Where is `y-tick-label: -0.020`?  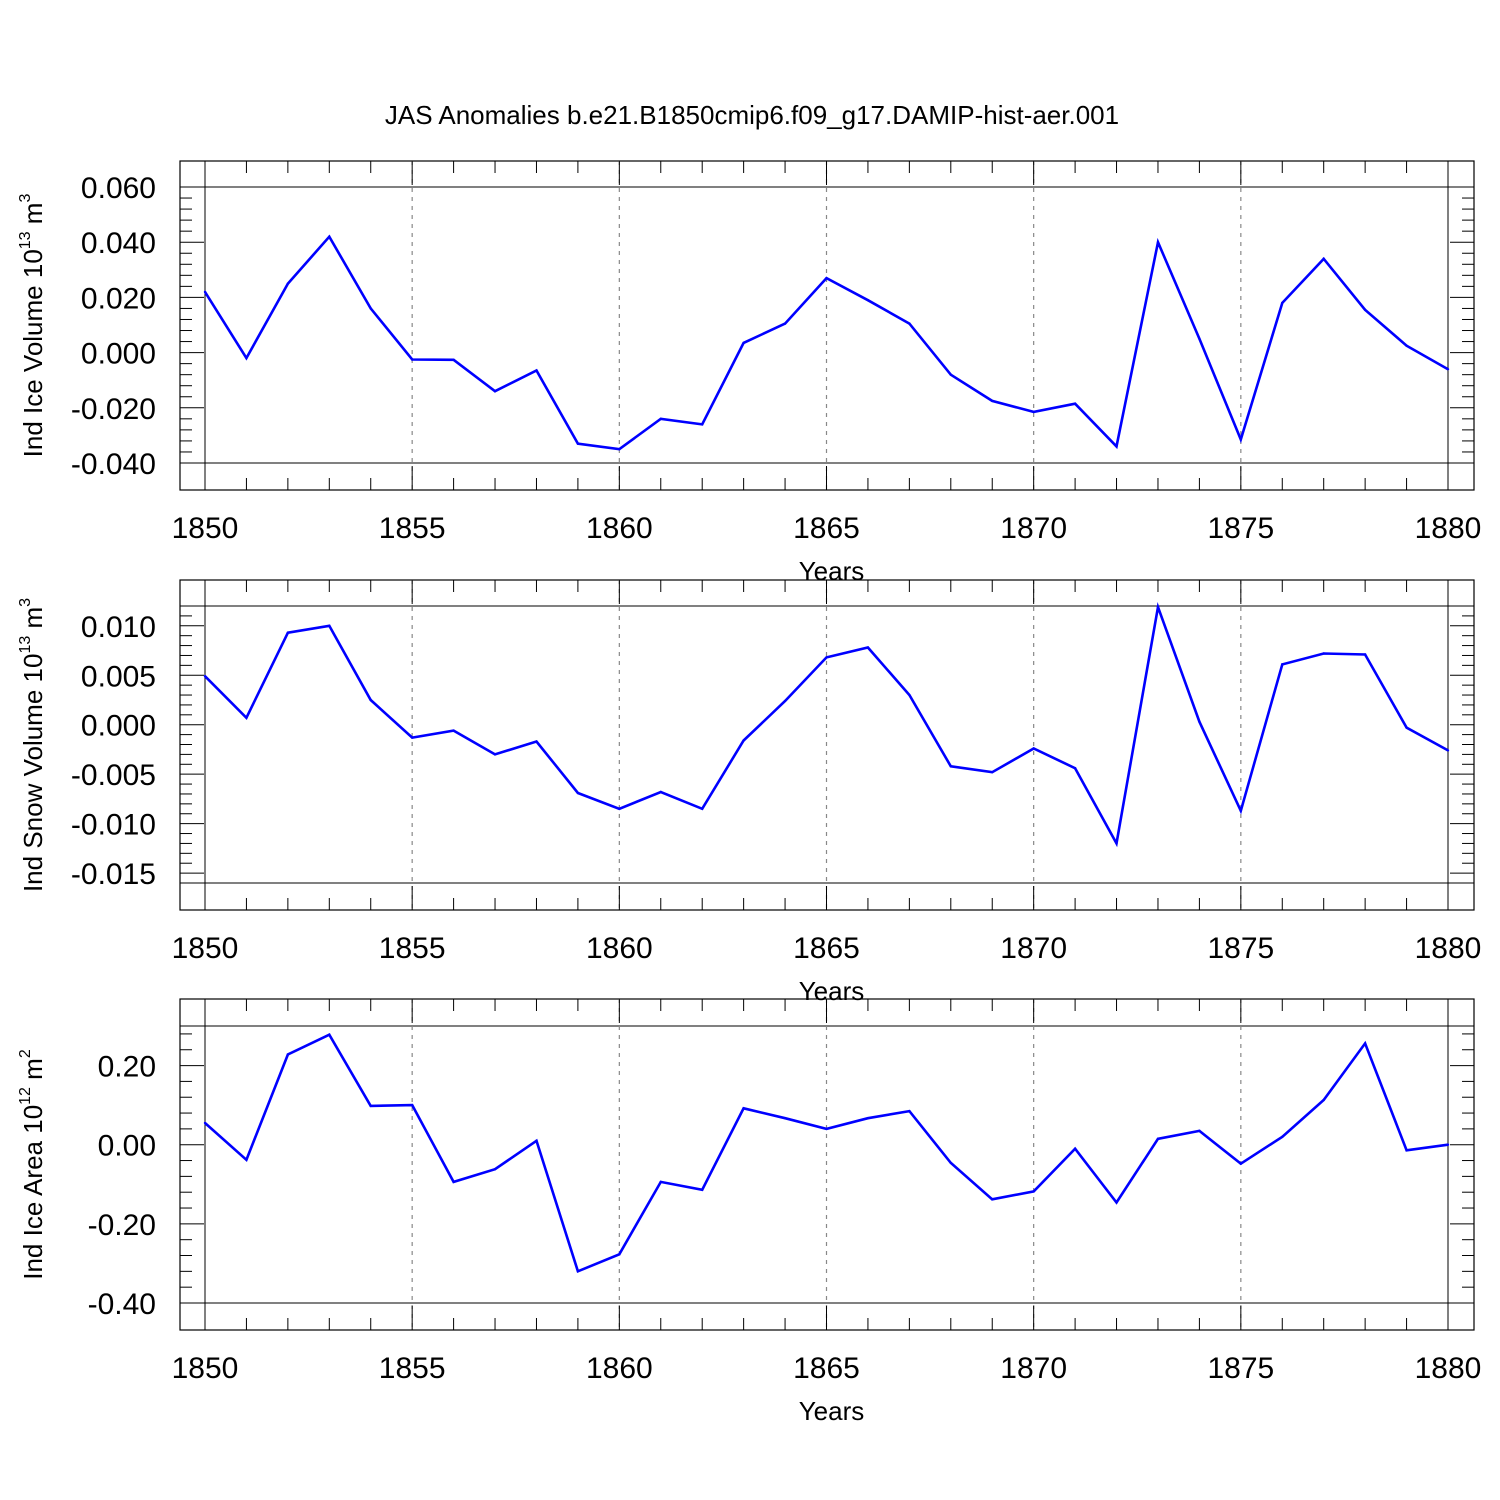
y-tick-label: -0.020 is located at coordinates (113, 409).